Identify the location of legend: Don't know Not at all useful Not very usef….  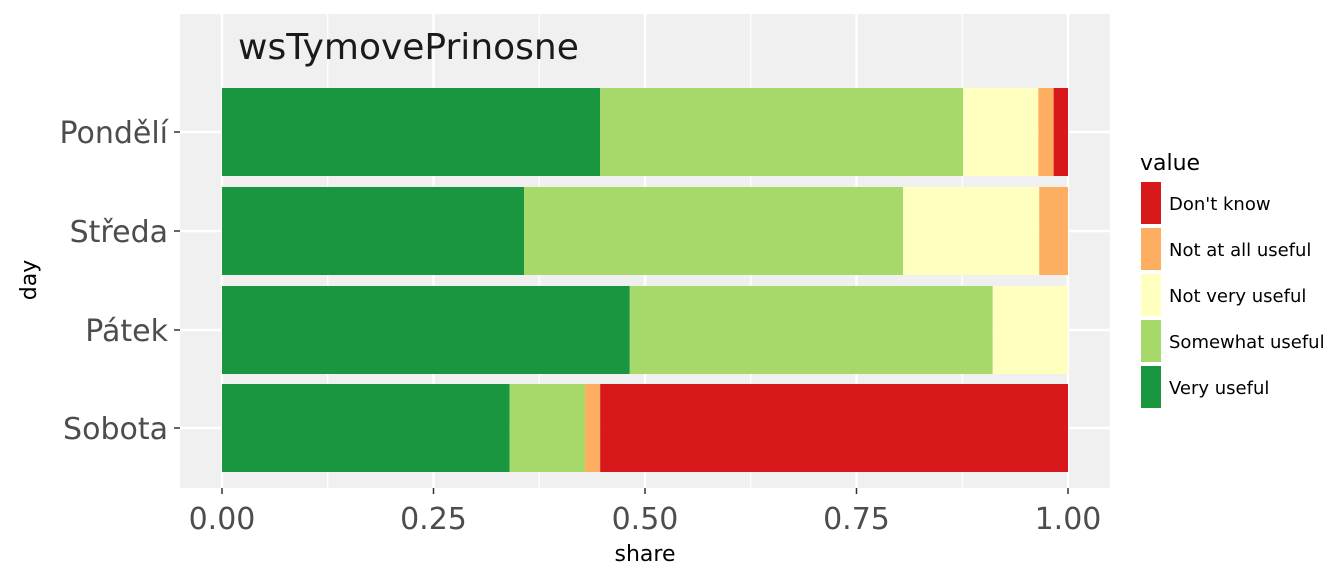
(1233, 295).